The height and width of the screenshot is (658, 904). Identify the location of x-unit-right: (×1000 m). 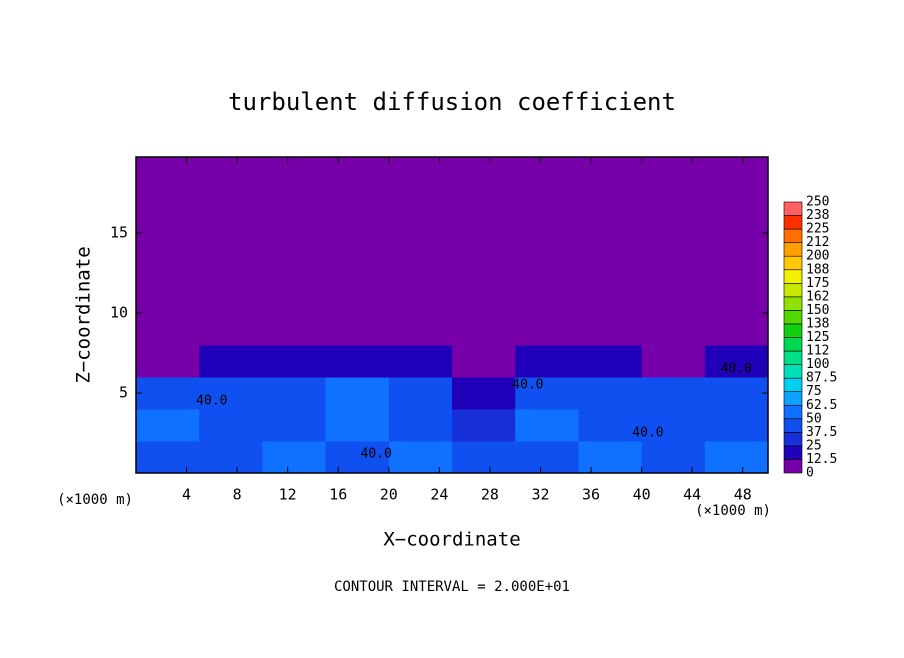
(733, 511).